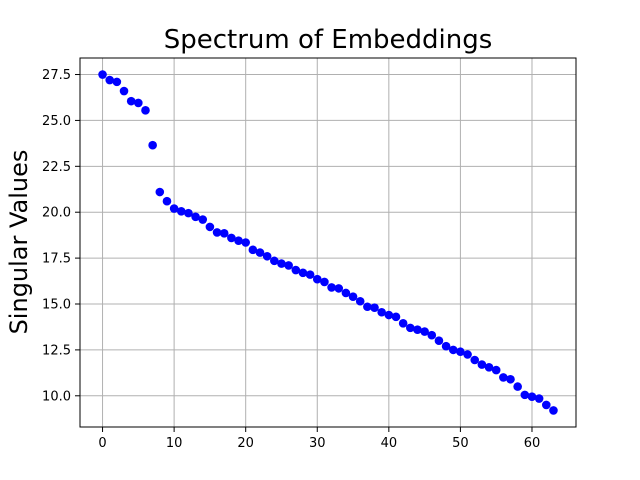 This screenshot has height=480, width=640. What do you see at coordinates (174, 443) in the screenshot?
I see `x-tick-label: 10` at bounding box center [174, 443].